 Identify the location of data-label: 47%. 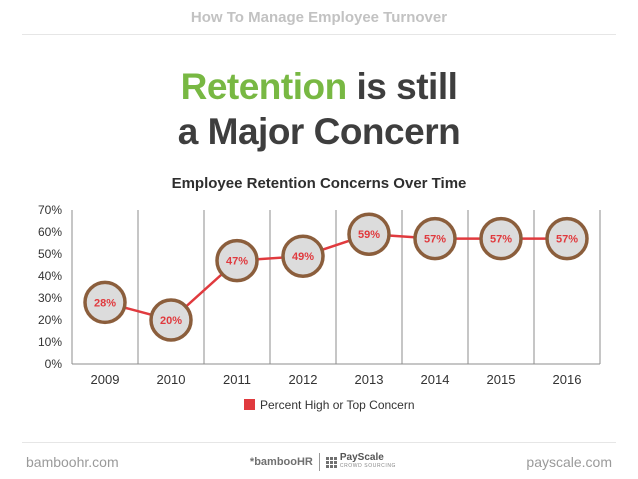
(237, 262).